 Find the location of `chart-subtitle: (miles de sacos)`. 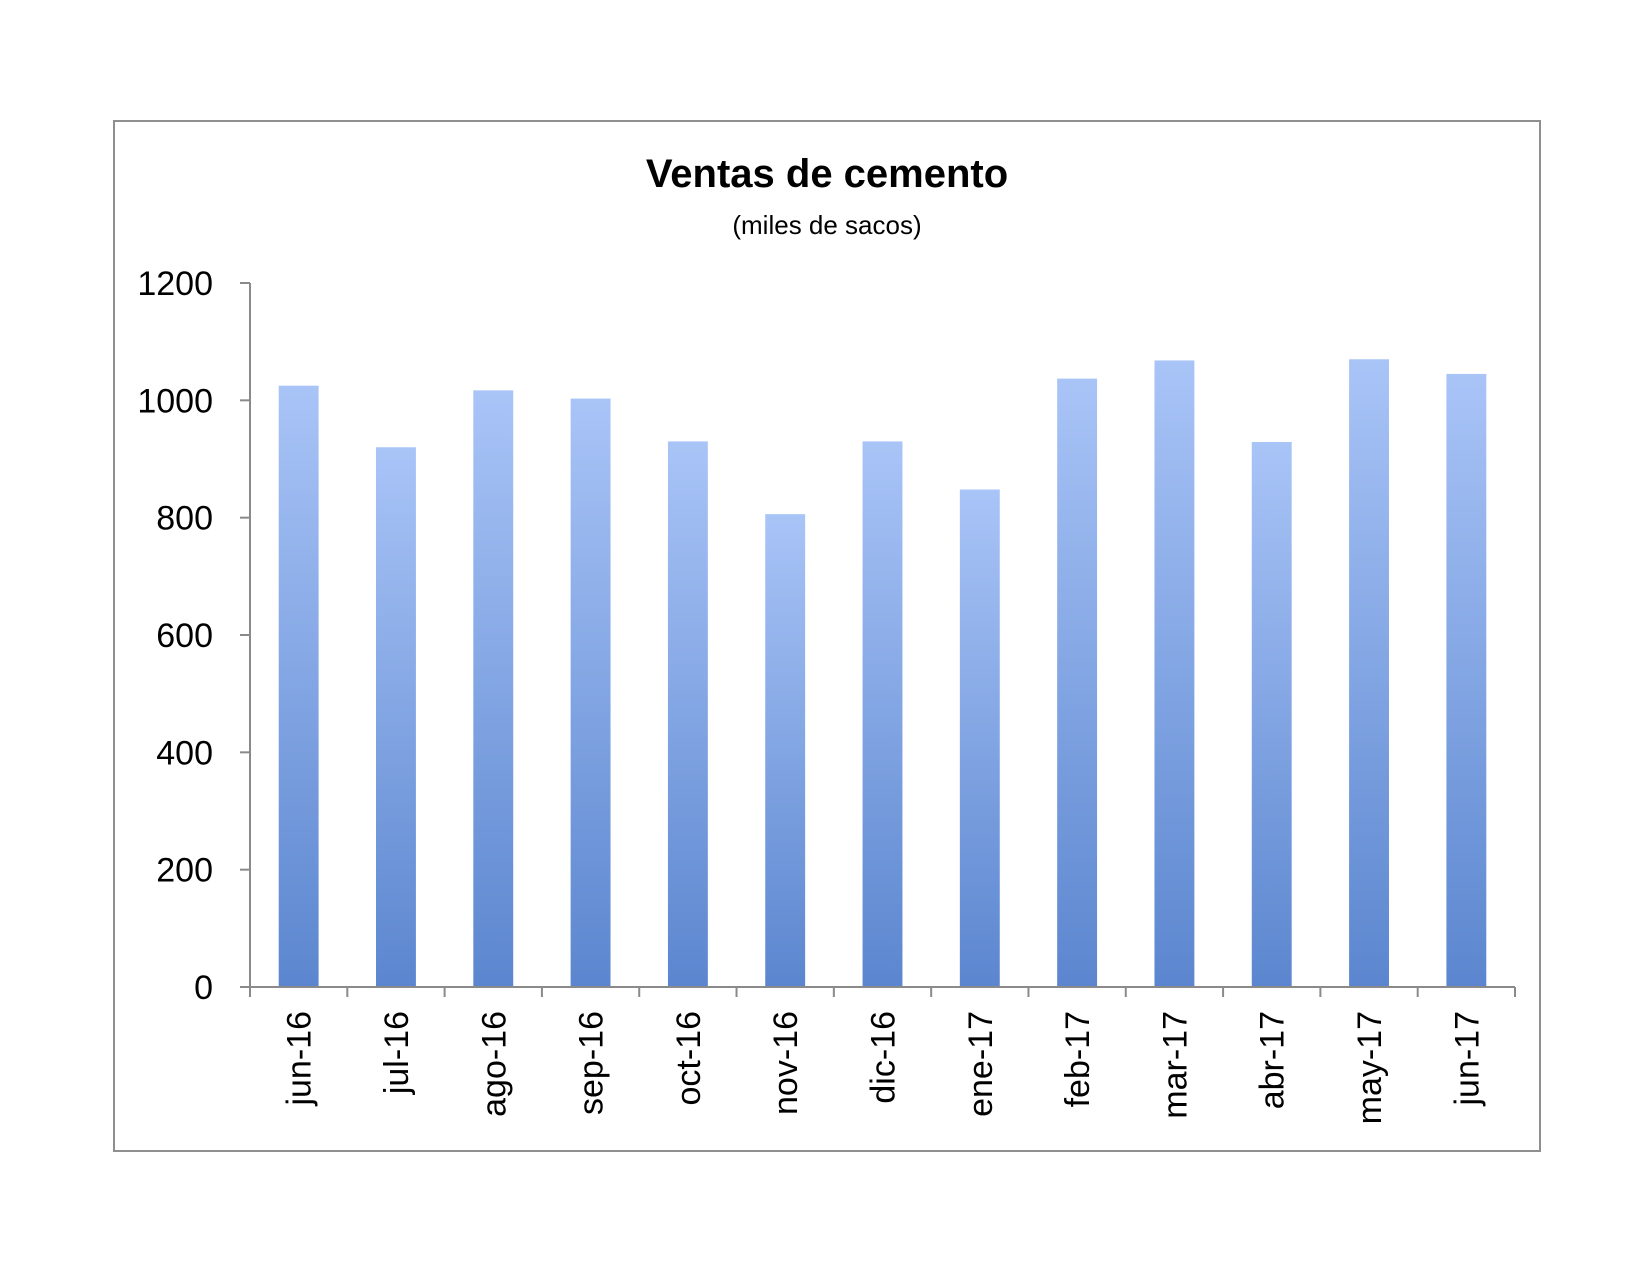

chart-subtitle: (miles de sacos) is located at coordinates (827, 225).